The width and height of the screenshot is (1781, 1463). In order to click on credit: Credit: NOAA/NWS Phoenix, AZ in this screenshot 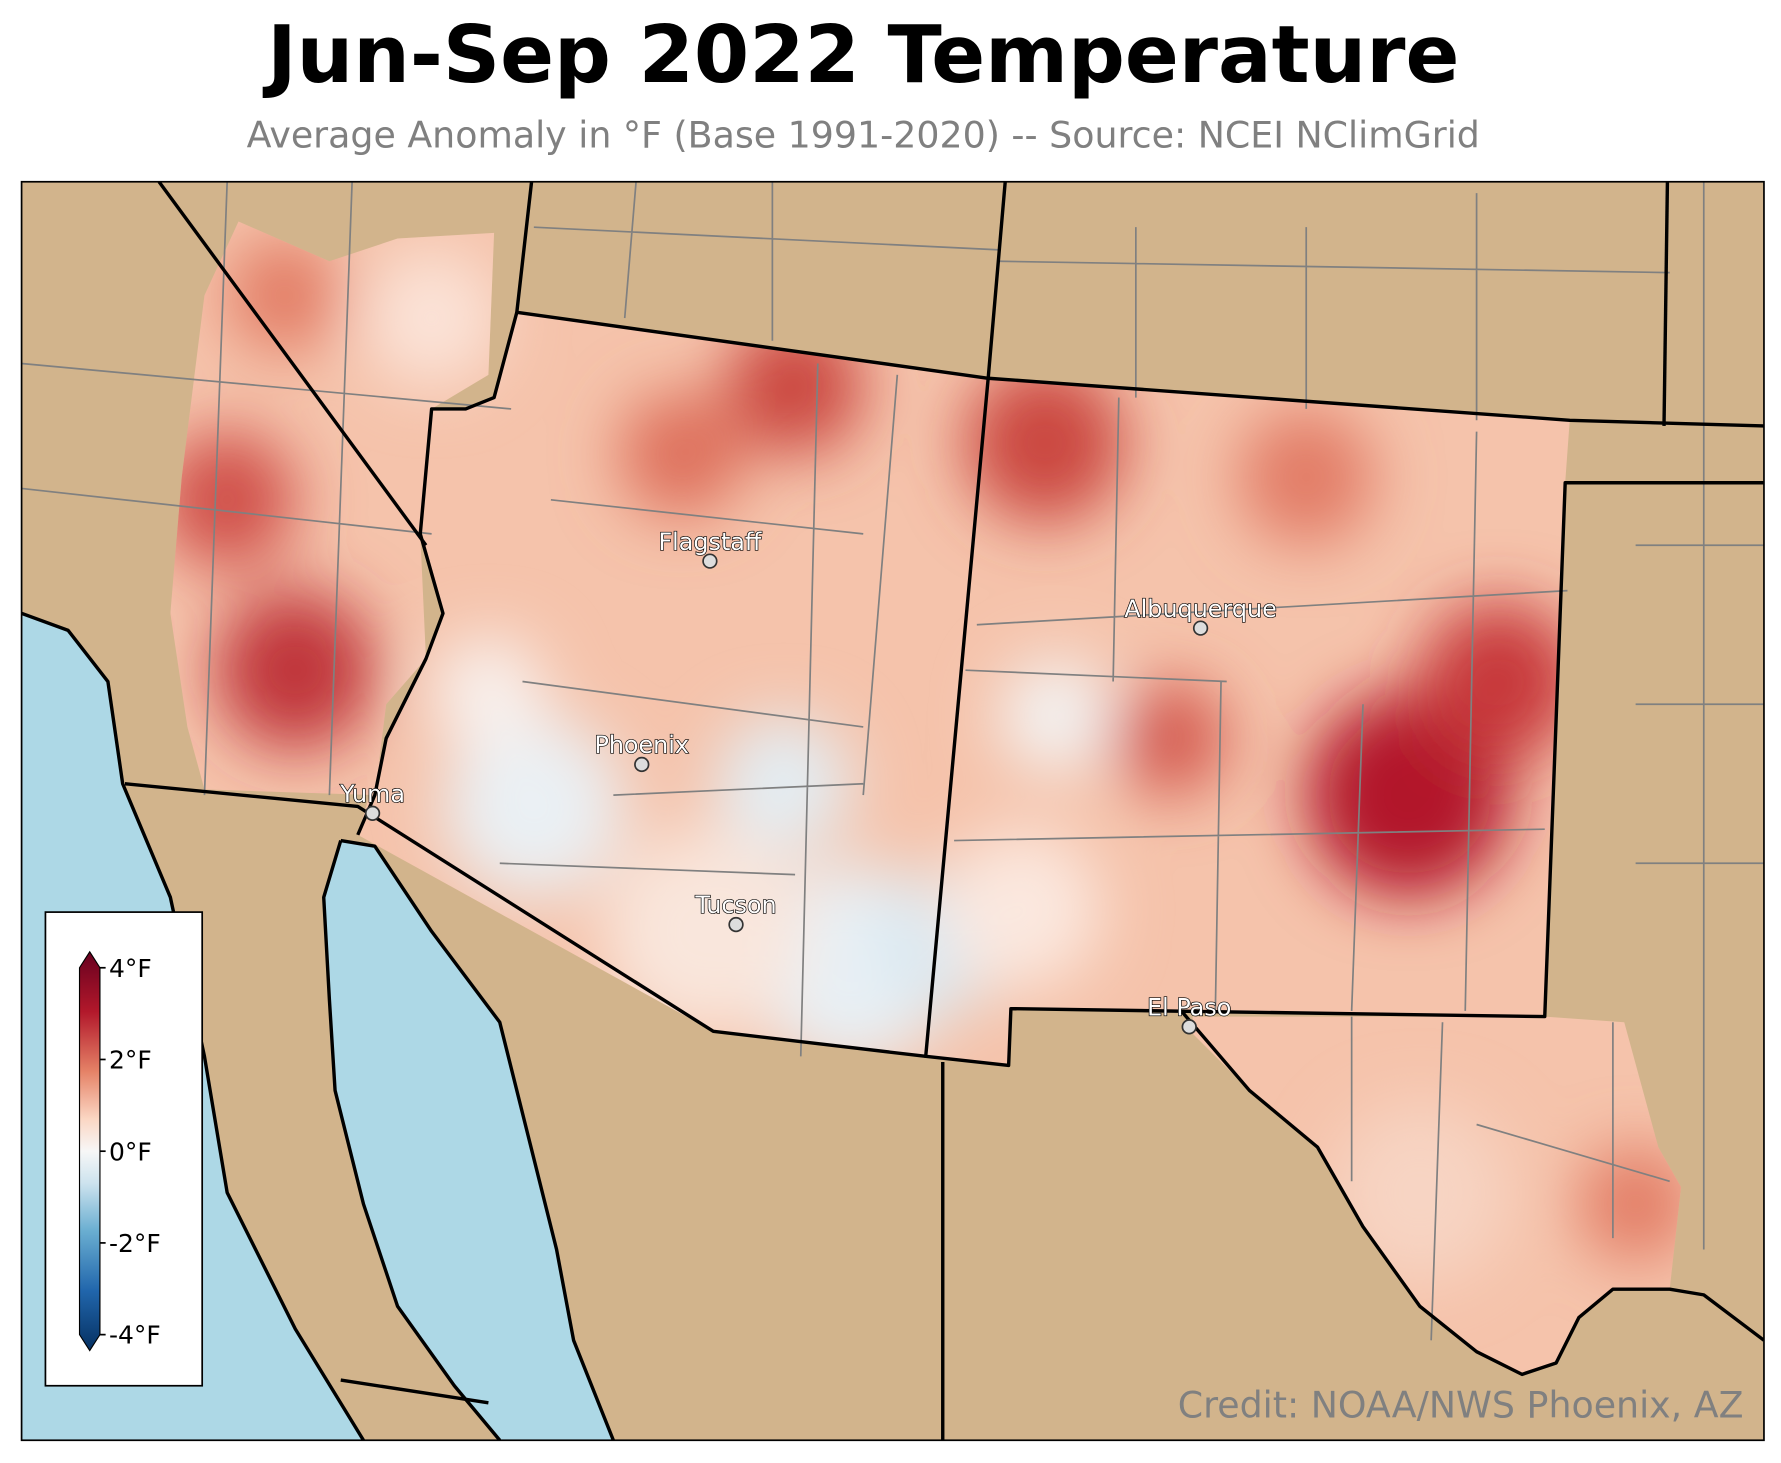, I will do `click(1461, 1405)`.